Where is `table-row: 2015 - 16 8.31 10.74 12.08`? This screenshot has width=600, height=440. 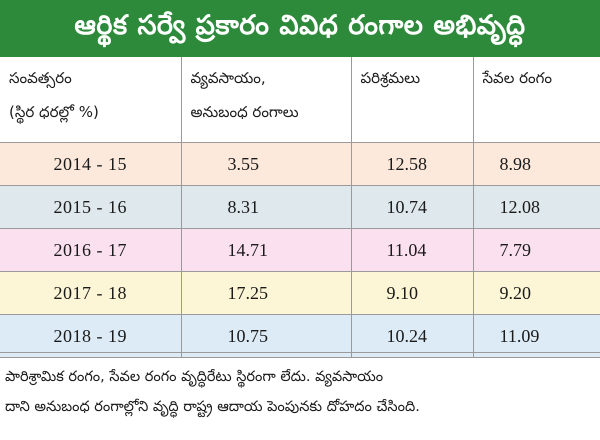 table-row: 2015 - 16 8.31 10.74 12.08 is located at coordinates (300, 207).